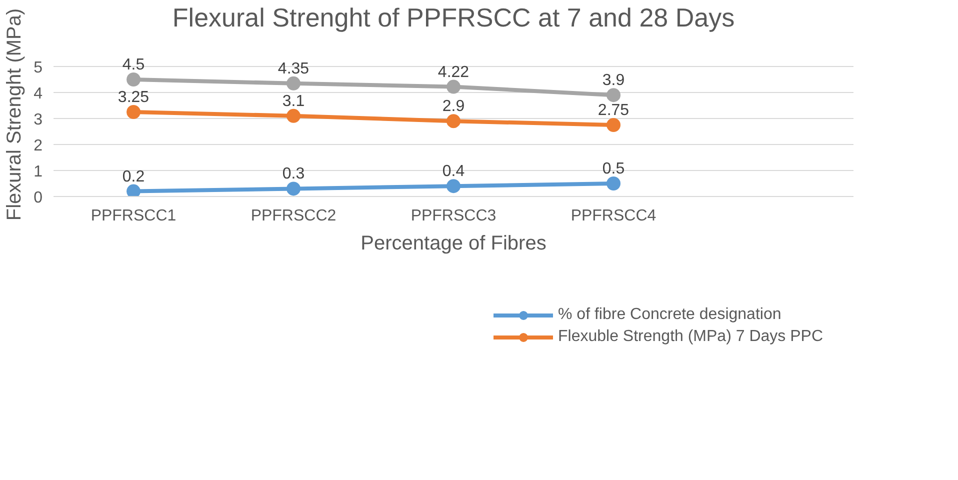 This screenshot has width=958, height=480. What do you see at coordinates (453, 216) in the screenshot?
I see `x-tick-label: PPFRSCC3` at bounding box center [453, 216].